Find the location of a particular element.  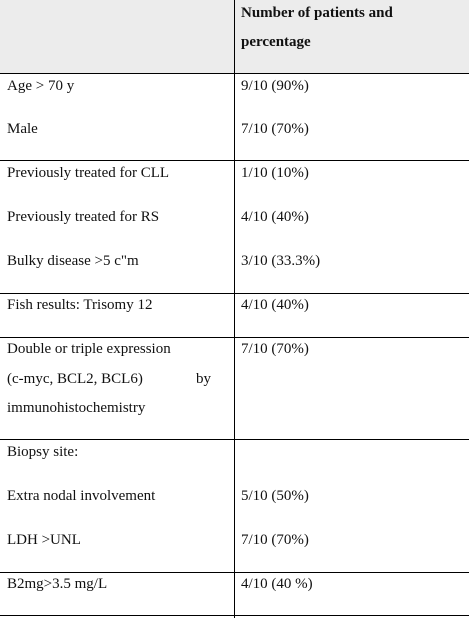

row-label-double-line3: immunohistochemistry is located at coordinates (76, 408).